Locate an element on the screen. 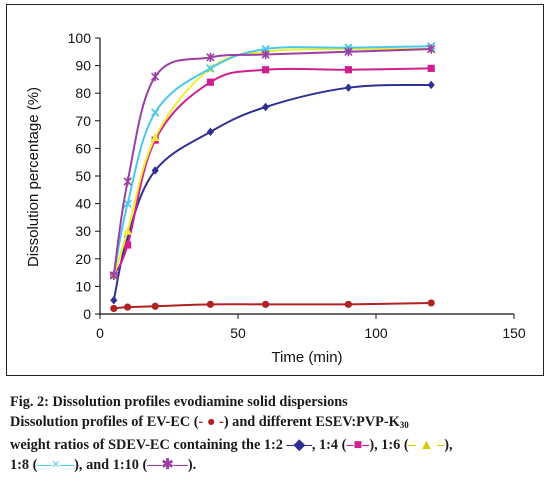 Image resolution: width=552 pixels, height=482 pixels. caption-text: ) and different ESEV:PVP-K is located at coordinates (311, 422).